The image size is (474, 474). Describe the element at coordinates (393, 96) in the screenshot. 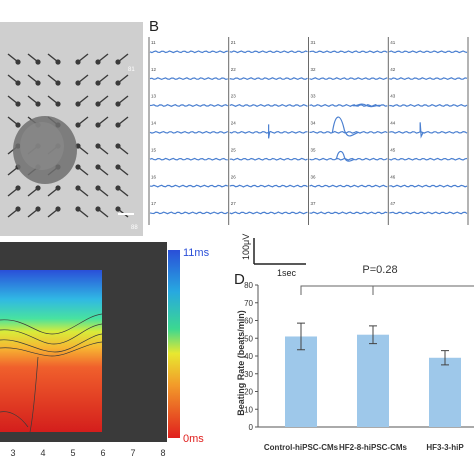

I see `channel-label: 43` at that location.